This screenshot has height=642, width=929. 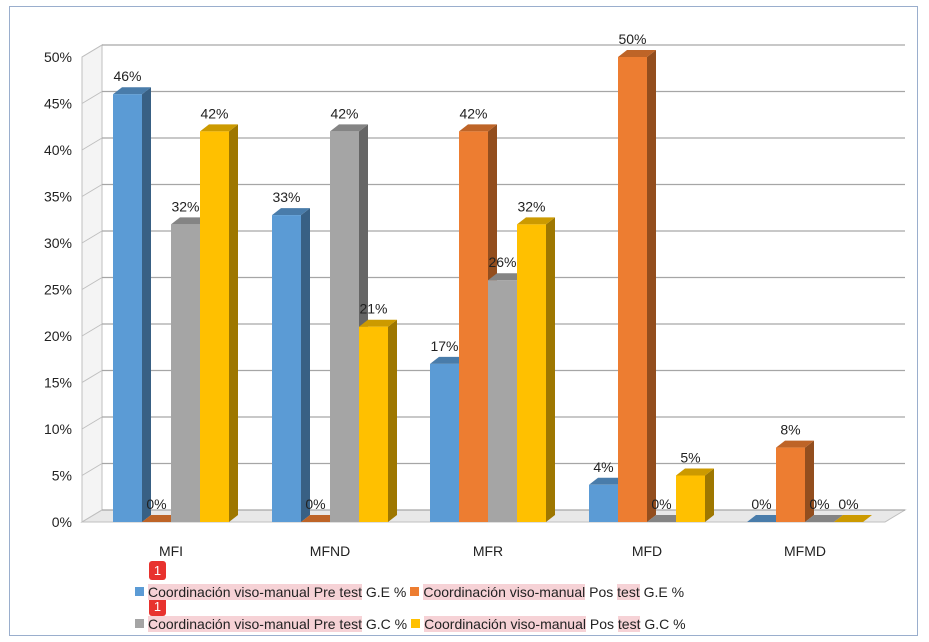 What do you see at coordinates (58, 104) in the screenshot?
I see `y-tick-label: 45%` at bounding box center [58, 104].